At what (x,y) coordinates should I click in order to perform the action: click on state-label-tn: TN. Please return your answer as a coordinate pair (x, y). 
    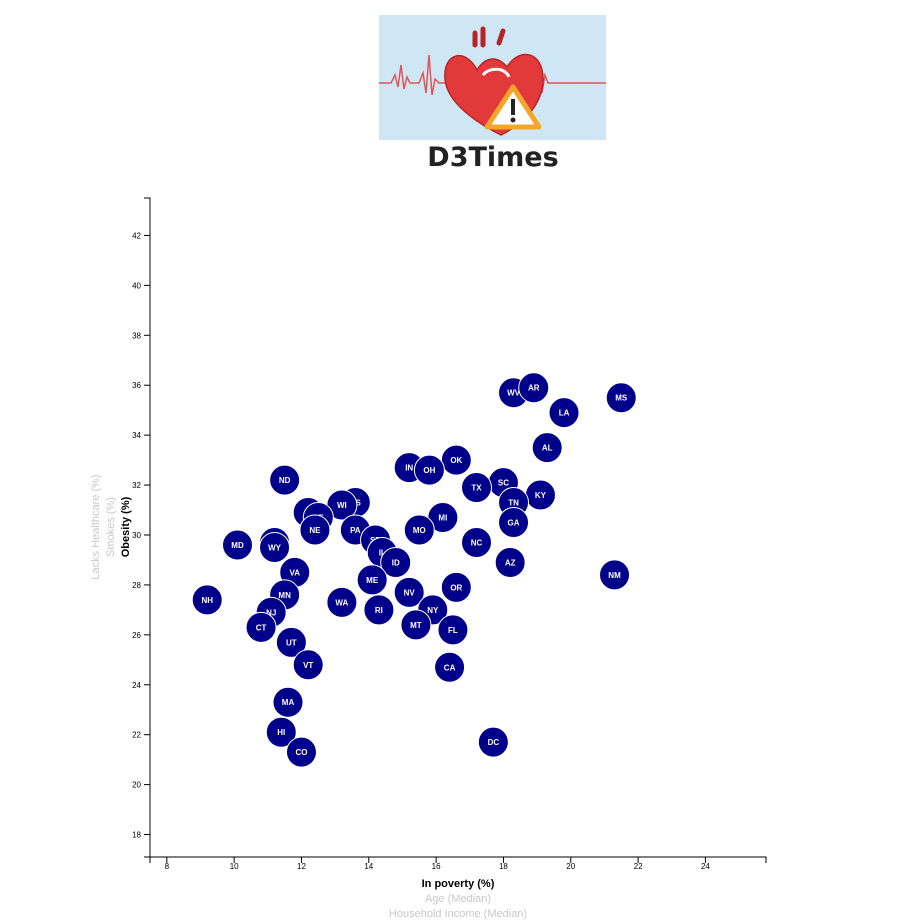
    Looking at the image, I should click on (513, 503).